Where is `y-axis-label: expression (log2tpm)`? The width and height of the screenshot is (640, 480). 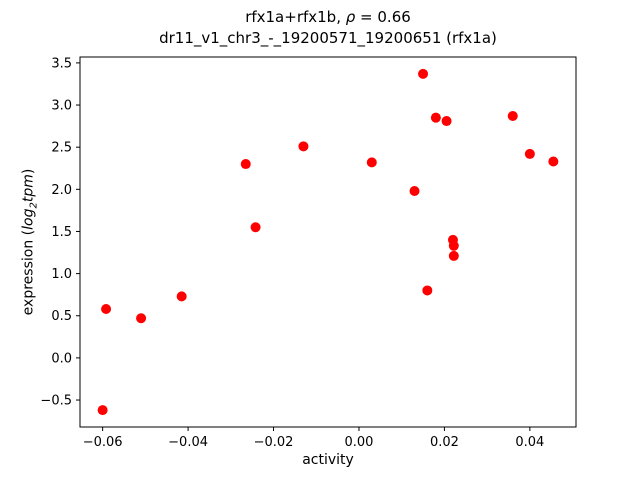
y-axis-label: expression (log2tpm) is located at coordinates (30, 242).